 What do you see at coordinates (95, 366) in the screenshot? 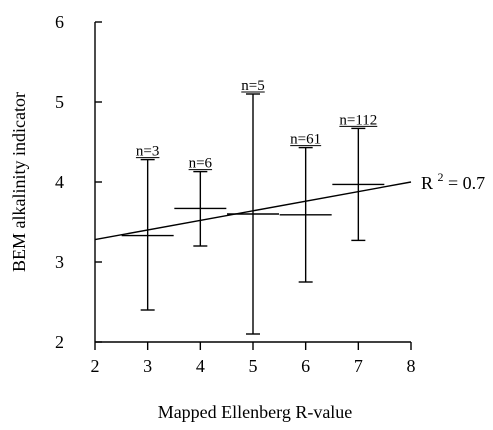
I see `x-tick-label: 2` at bounding box center [95, 366].